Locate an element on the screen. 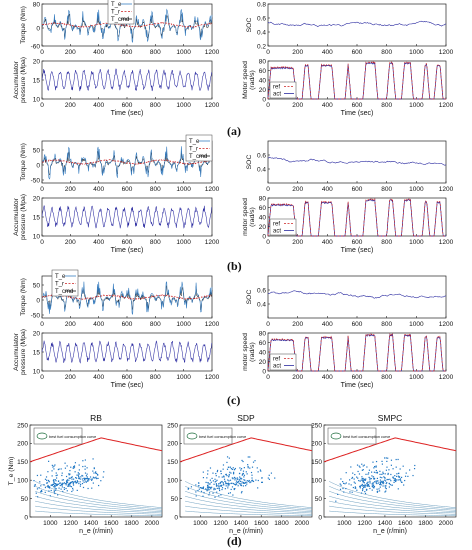 The width and height of the screenshot is (472, 550). map-legend-box is located at coordinates (58, 436).